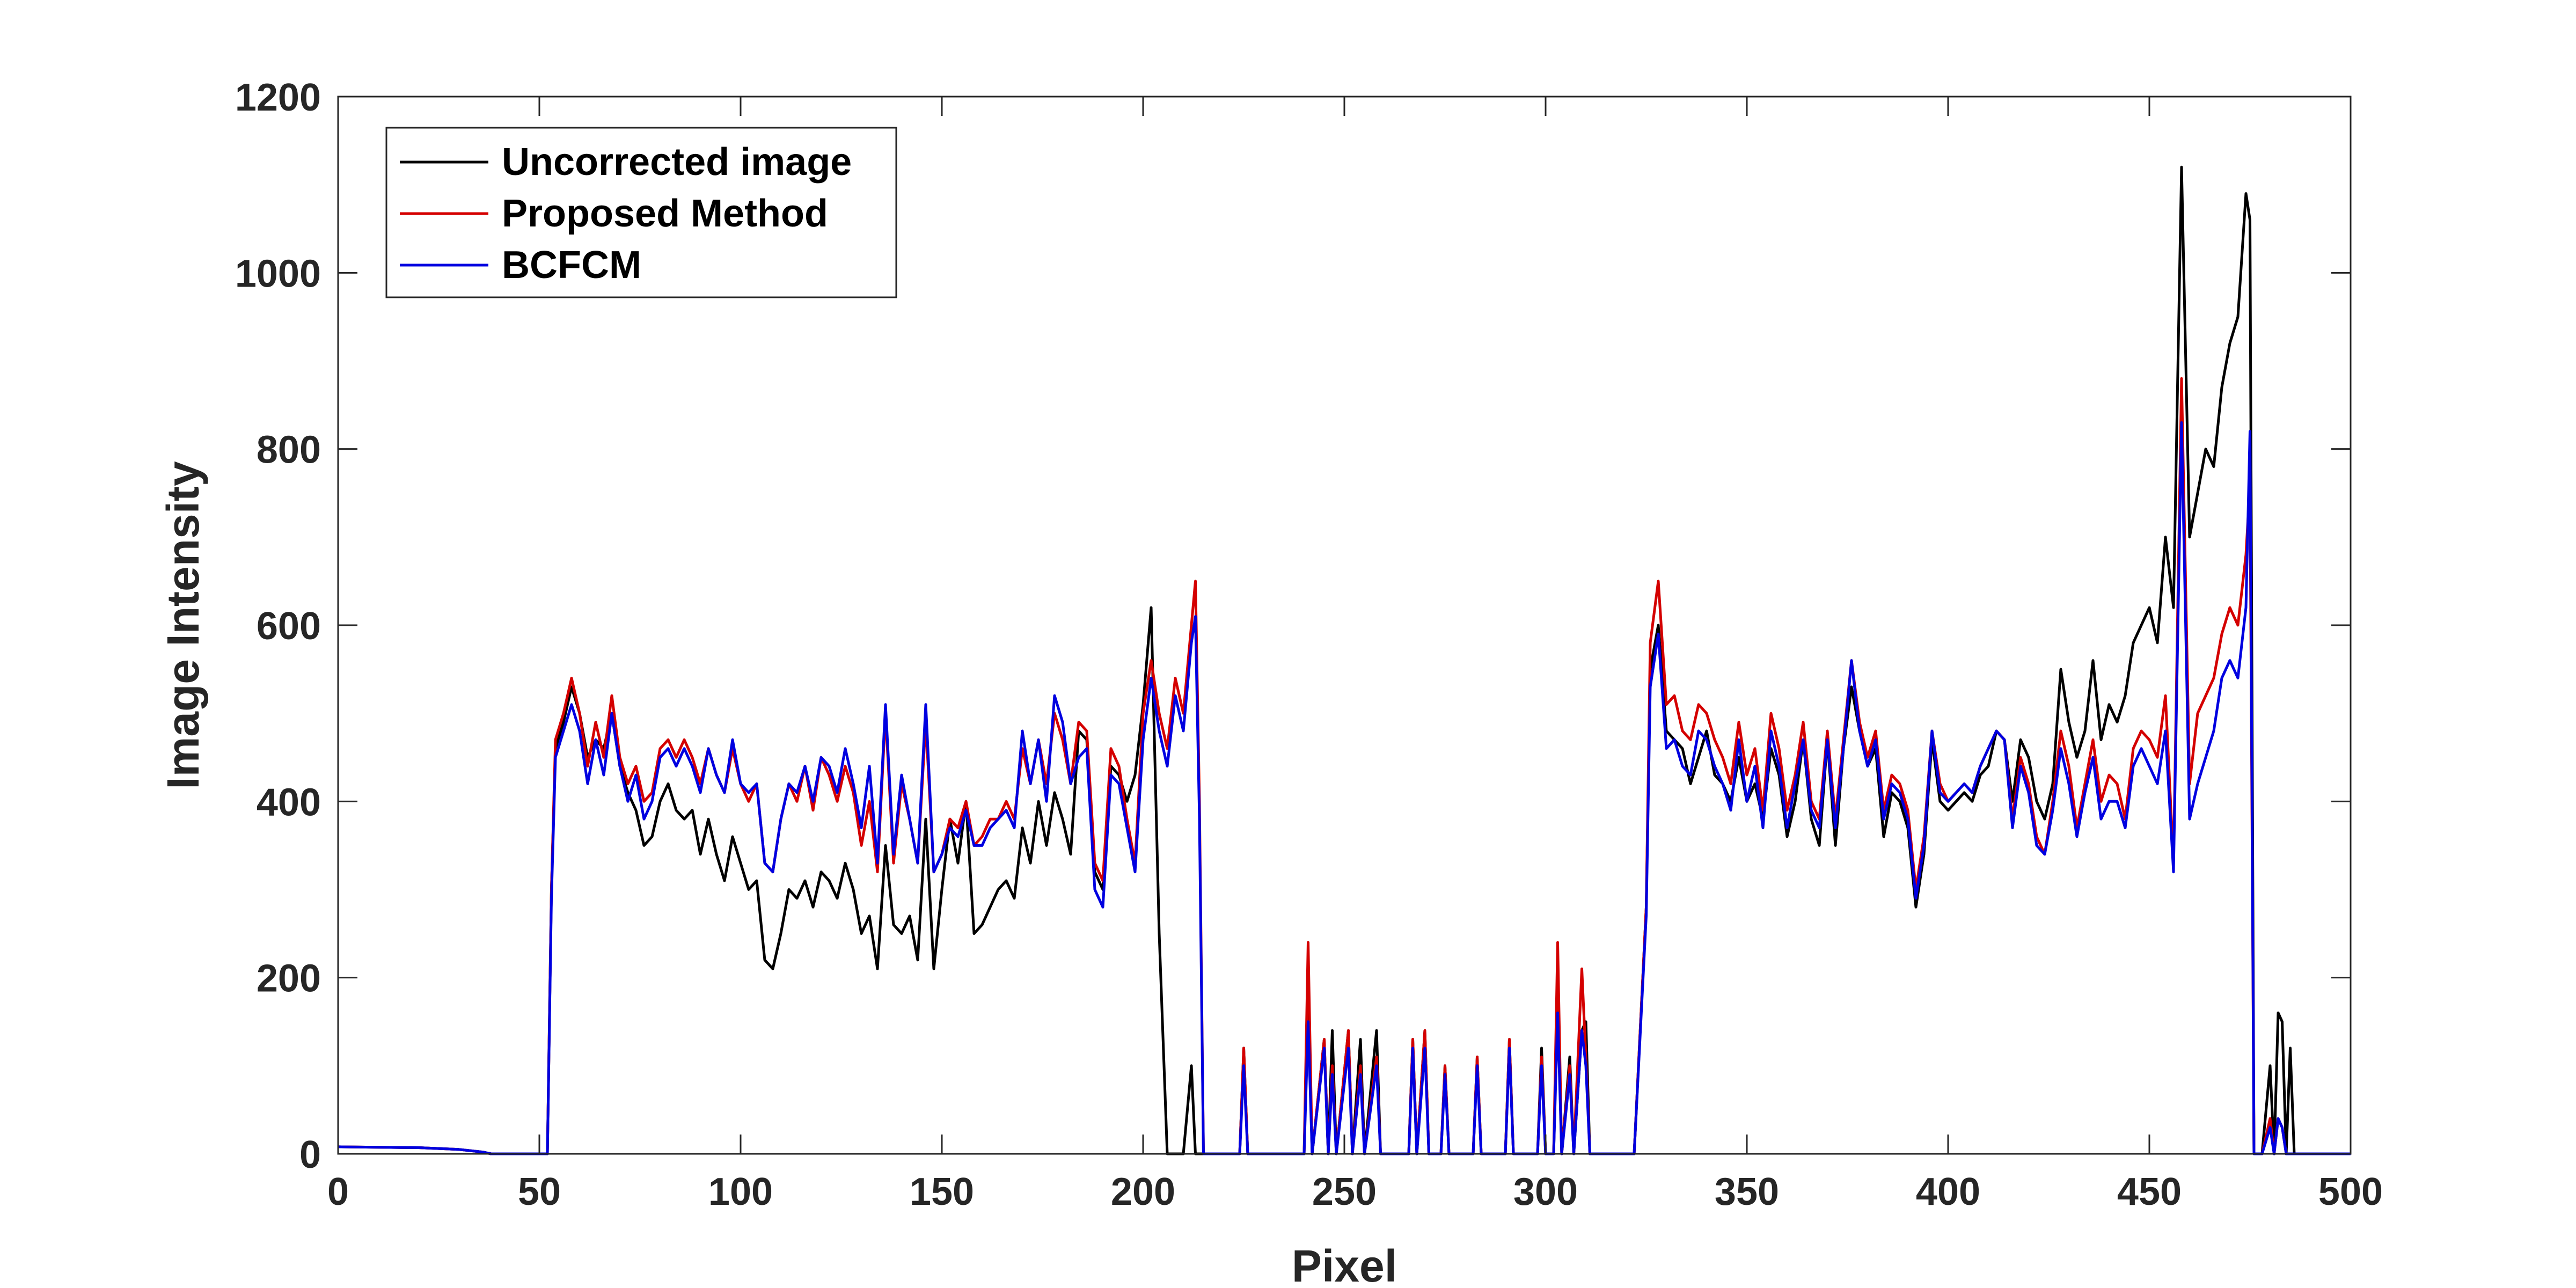 The height and width of the screenshot is (1288, 2576). What do you see at coordinates (289, 450) in the screenshot?
I see `y-tick-label: 800` at bounding box center [289, 450].